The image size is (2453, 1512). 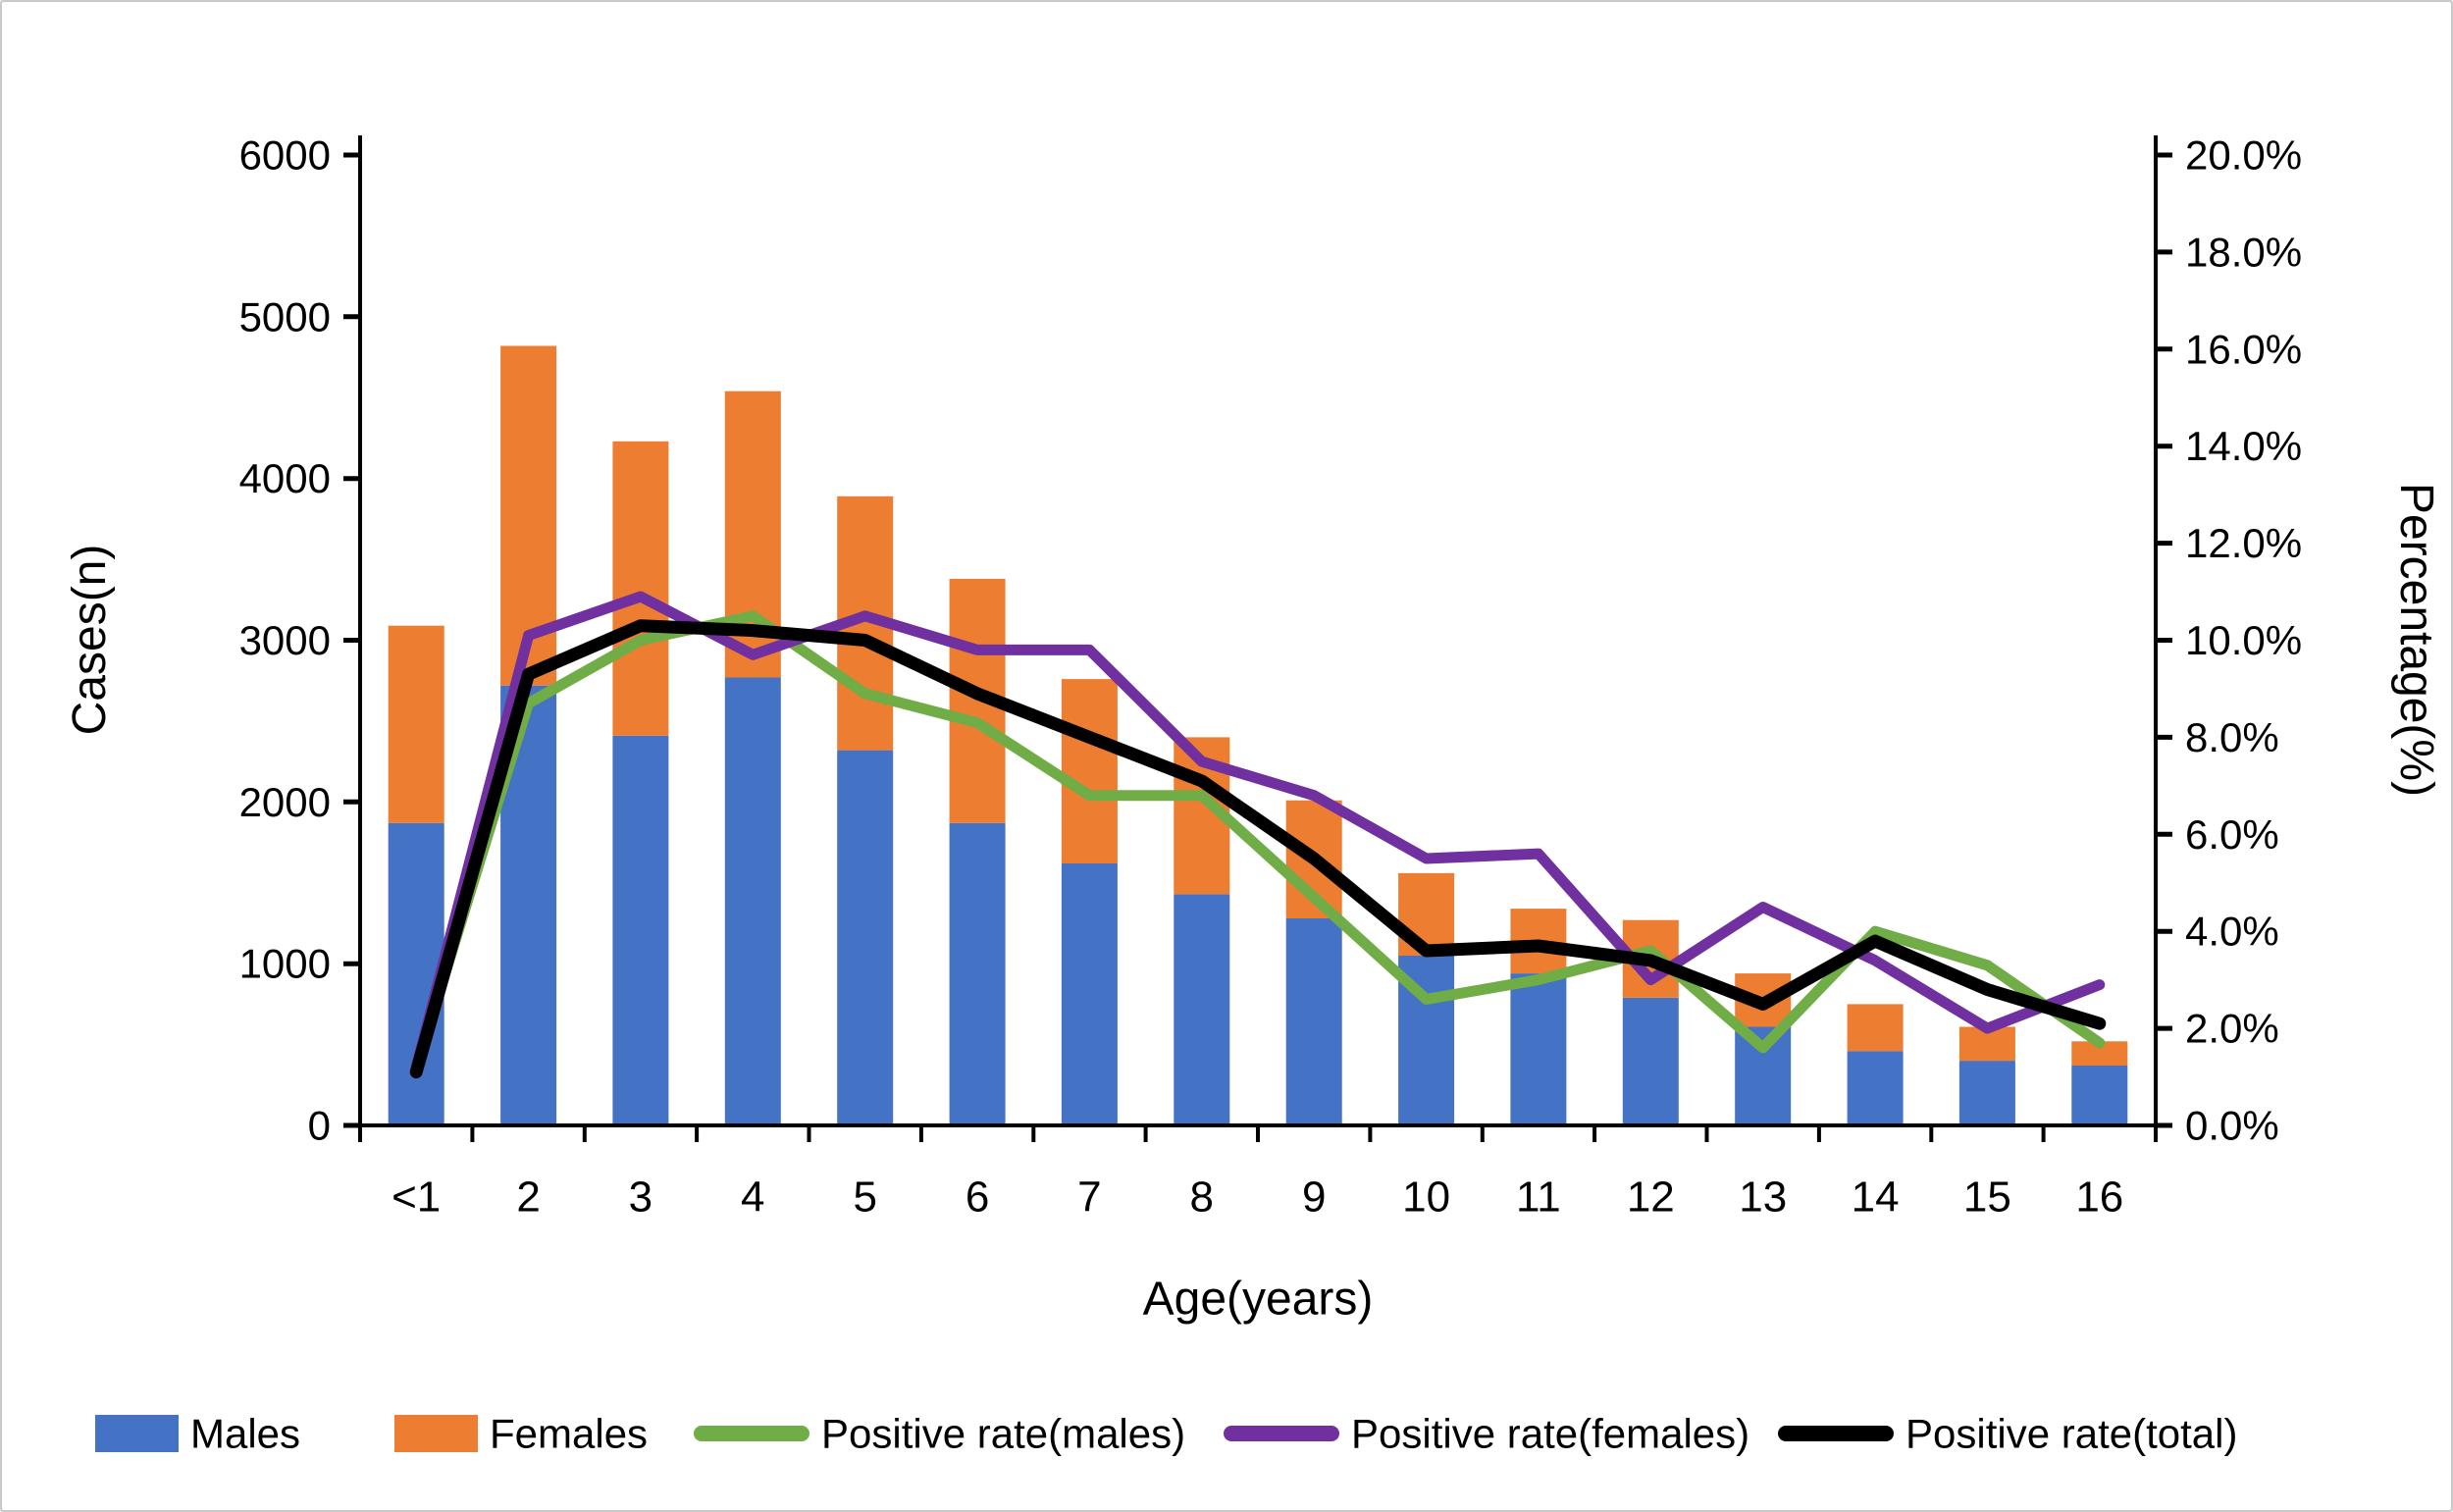 What do you see at coordinates (2071, 1434) in the screenshot?
I see `legend-label: Positive rate(total)` at bounding box center [2071, 1434].